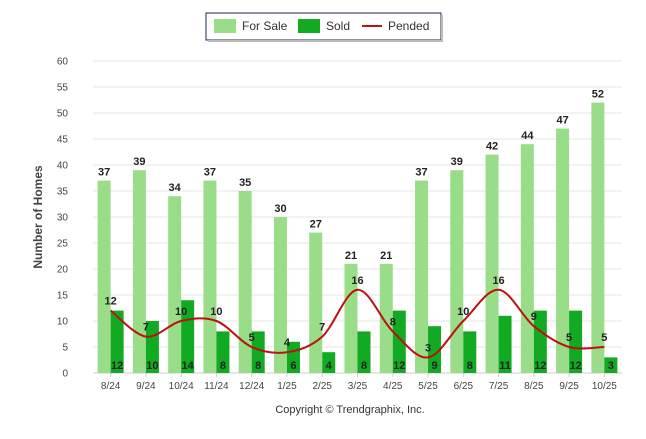 This screenshot has height=439, width=646. I want to click on pended-line-layer, so click(357, 323).